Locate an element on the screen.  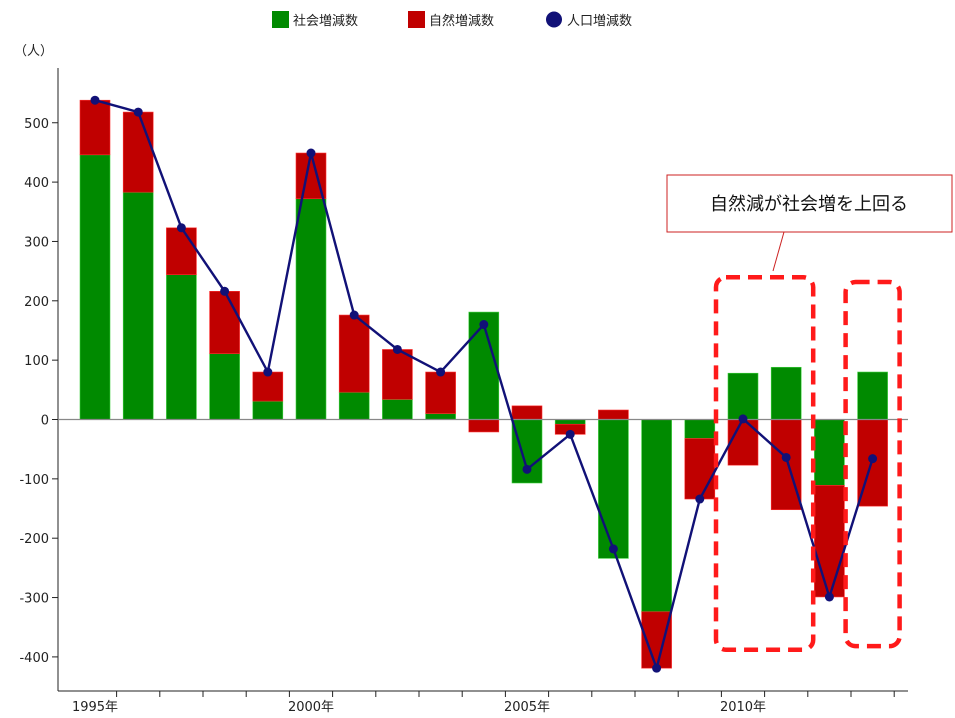
bar-social-2008 is located at coordinates (656, 516).